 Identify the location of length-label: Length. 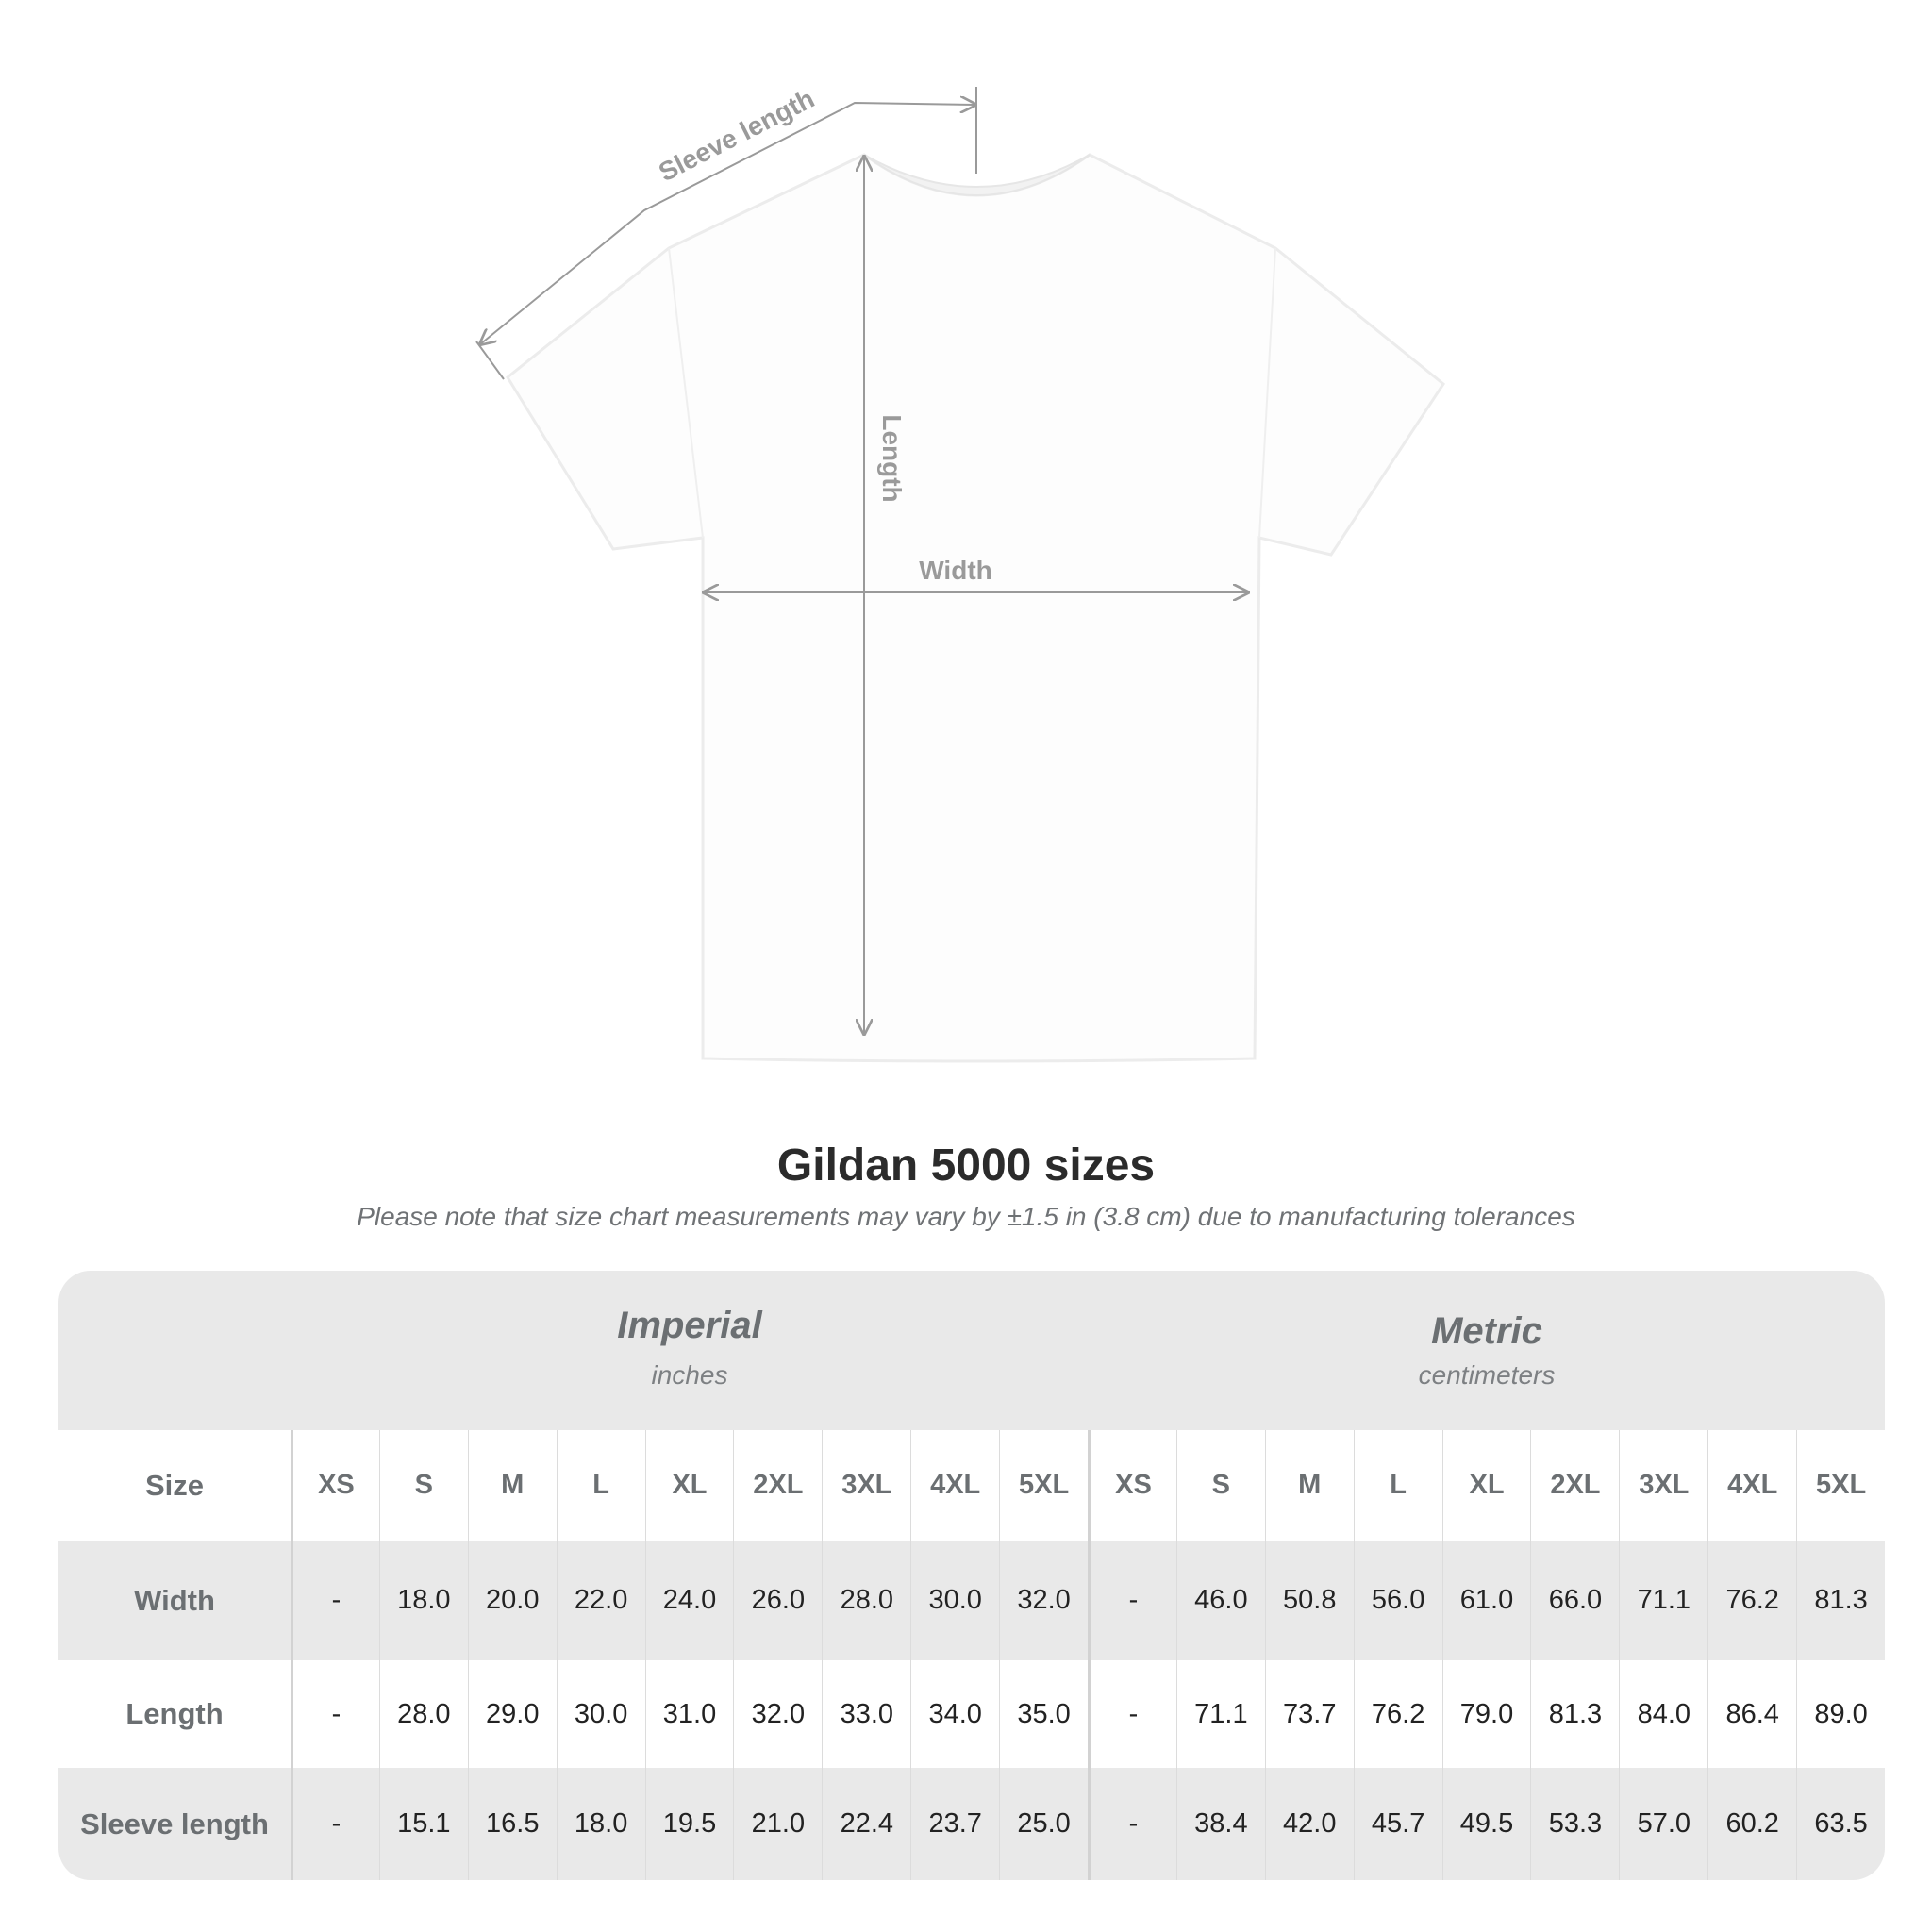
(892, 458).